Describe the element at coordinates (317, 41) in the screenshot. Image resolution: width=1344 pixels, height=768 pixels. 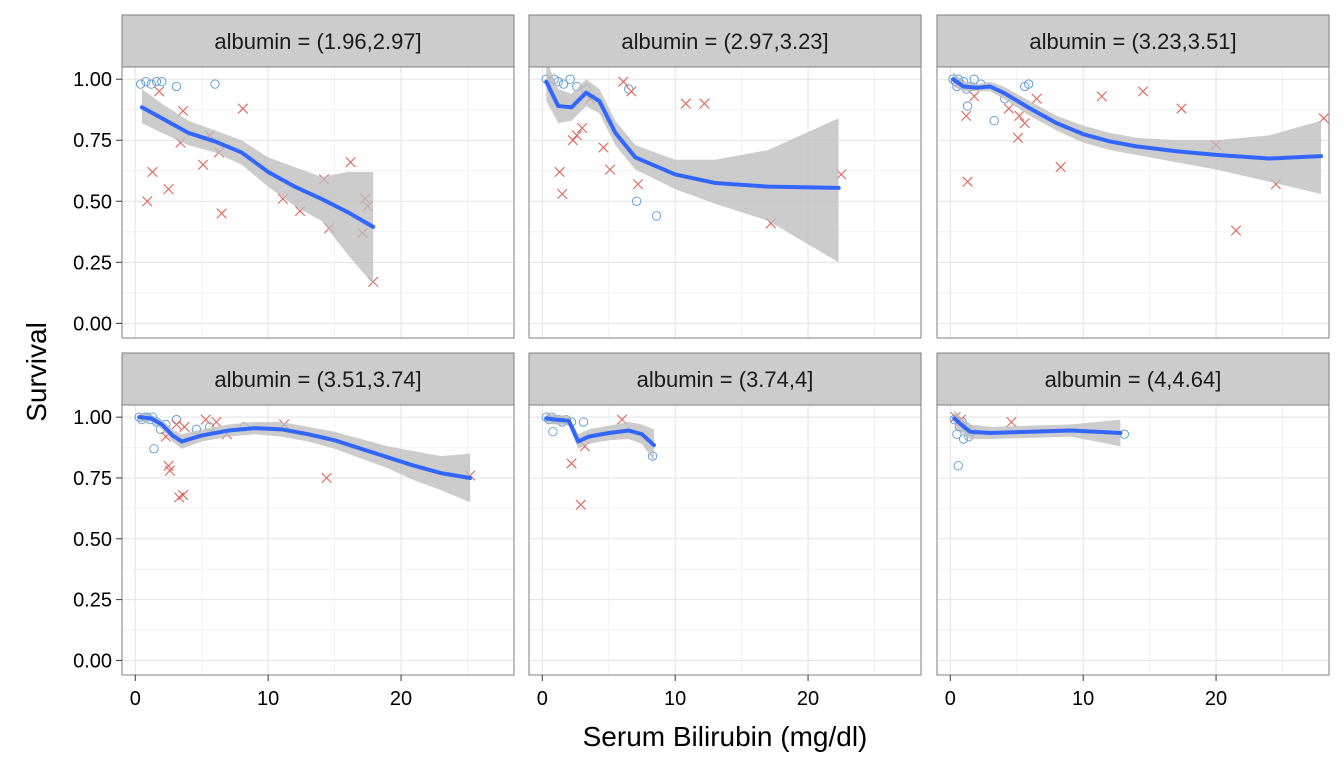
I see `facet-strip-label: albumin = (1.96,2.97]` at that location.